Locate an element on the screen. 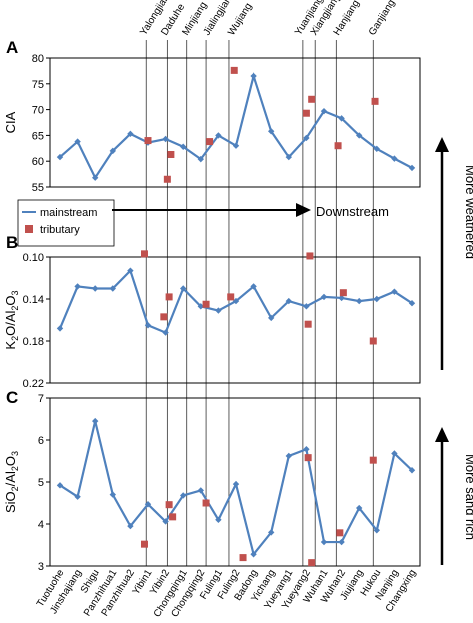 The height and width of the screenshot is (623, 473). y-tick-label: 0.14 is located at coordinates (33, 300).